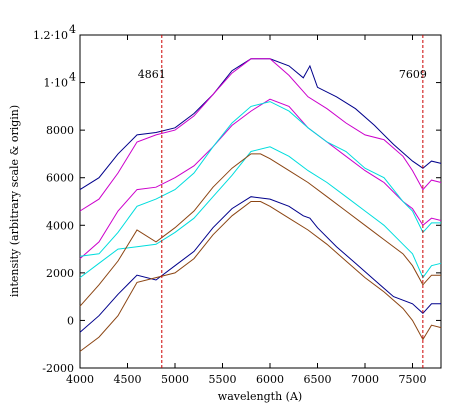 The image size is (470, 410). I want to click on y-tick-label: -2000, so click(58, 368).